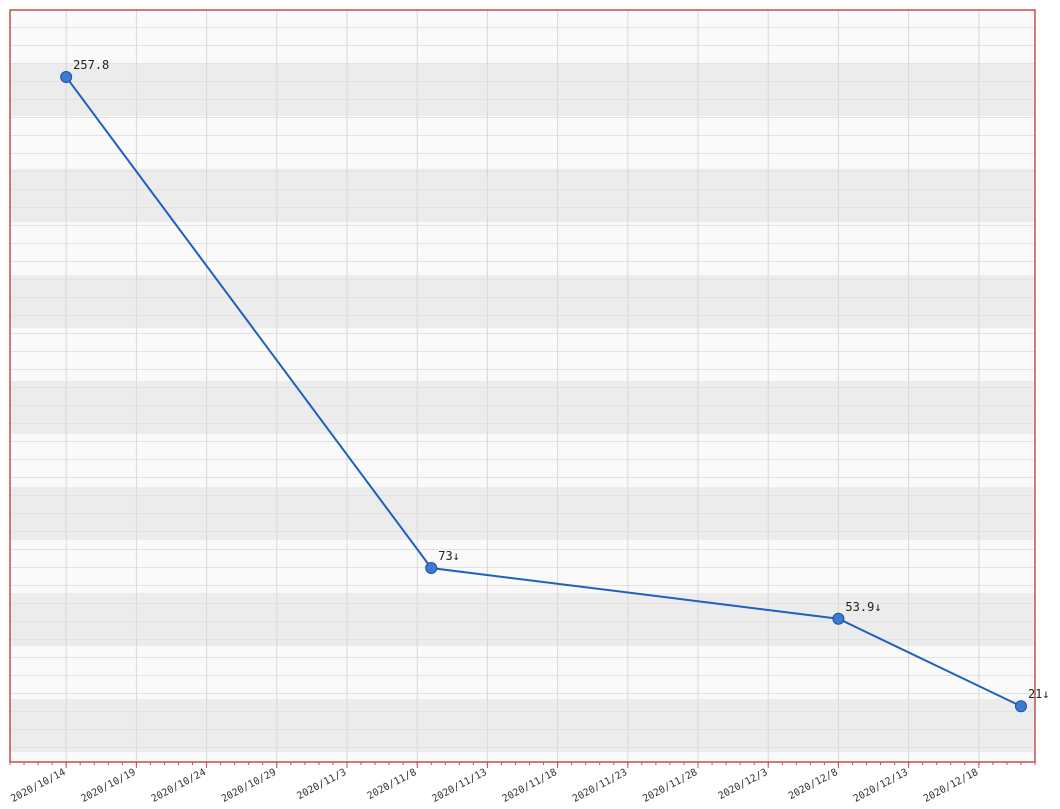 This screenshot has height=809, width=1060. Describe the element at coordinates (1039, 694) in the screenshot. I see `data-label: 21↓` at that location.